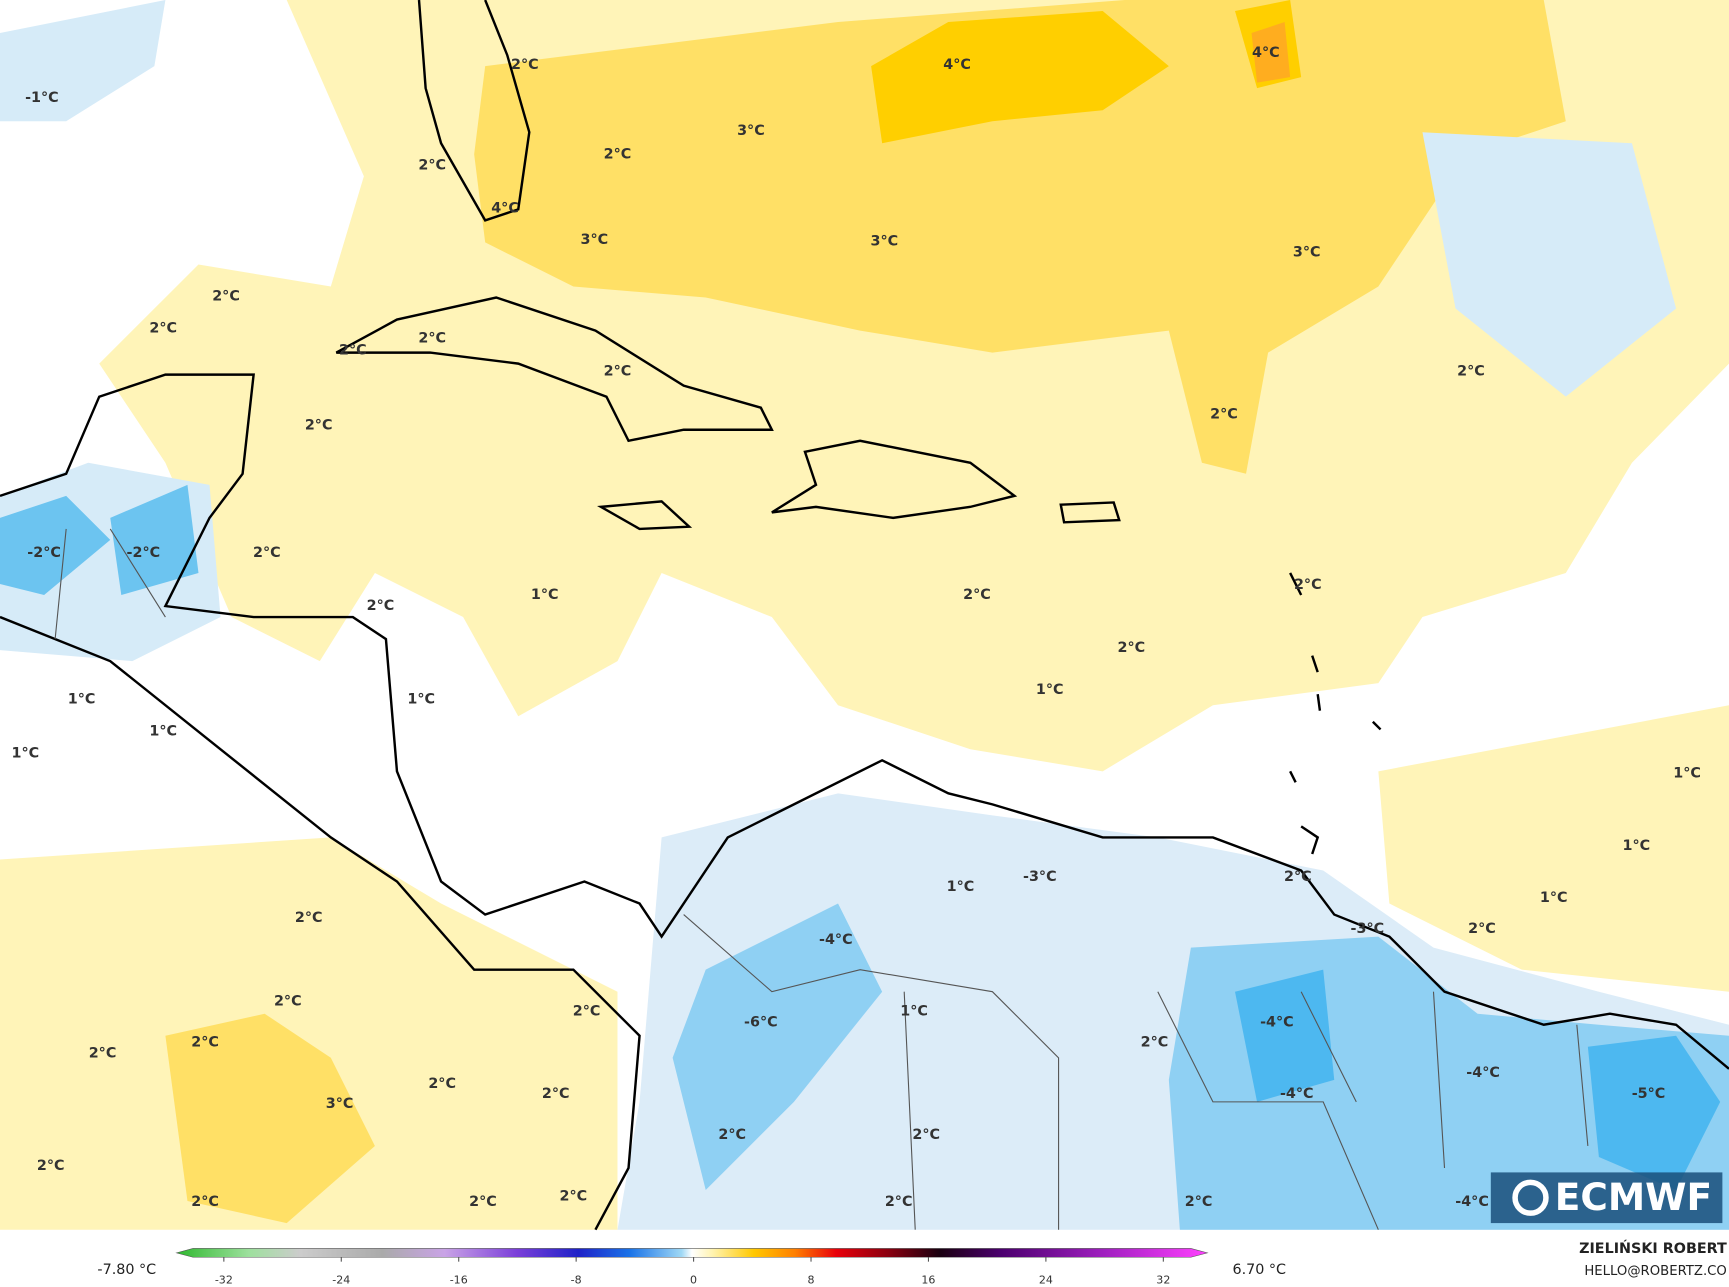 This screenshot has height=1287, width=1729. Describe the element at coordinates (1046, 1280) in the screenshot. I see `colorbar-tick-label: 24` at that location.